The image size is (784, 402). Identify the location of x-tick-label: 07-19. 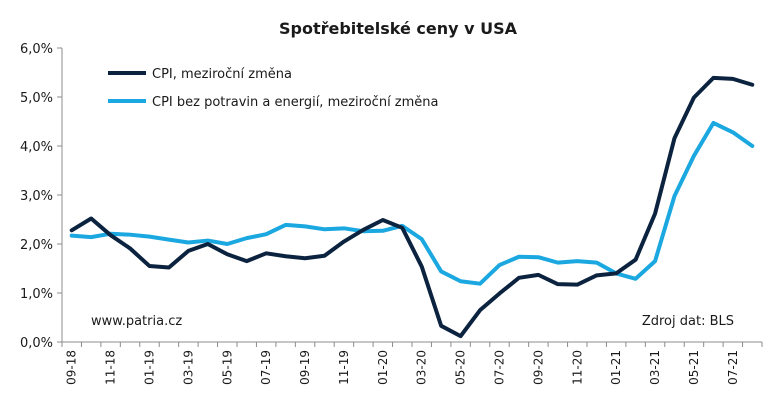
(266, 367).